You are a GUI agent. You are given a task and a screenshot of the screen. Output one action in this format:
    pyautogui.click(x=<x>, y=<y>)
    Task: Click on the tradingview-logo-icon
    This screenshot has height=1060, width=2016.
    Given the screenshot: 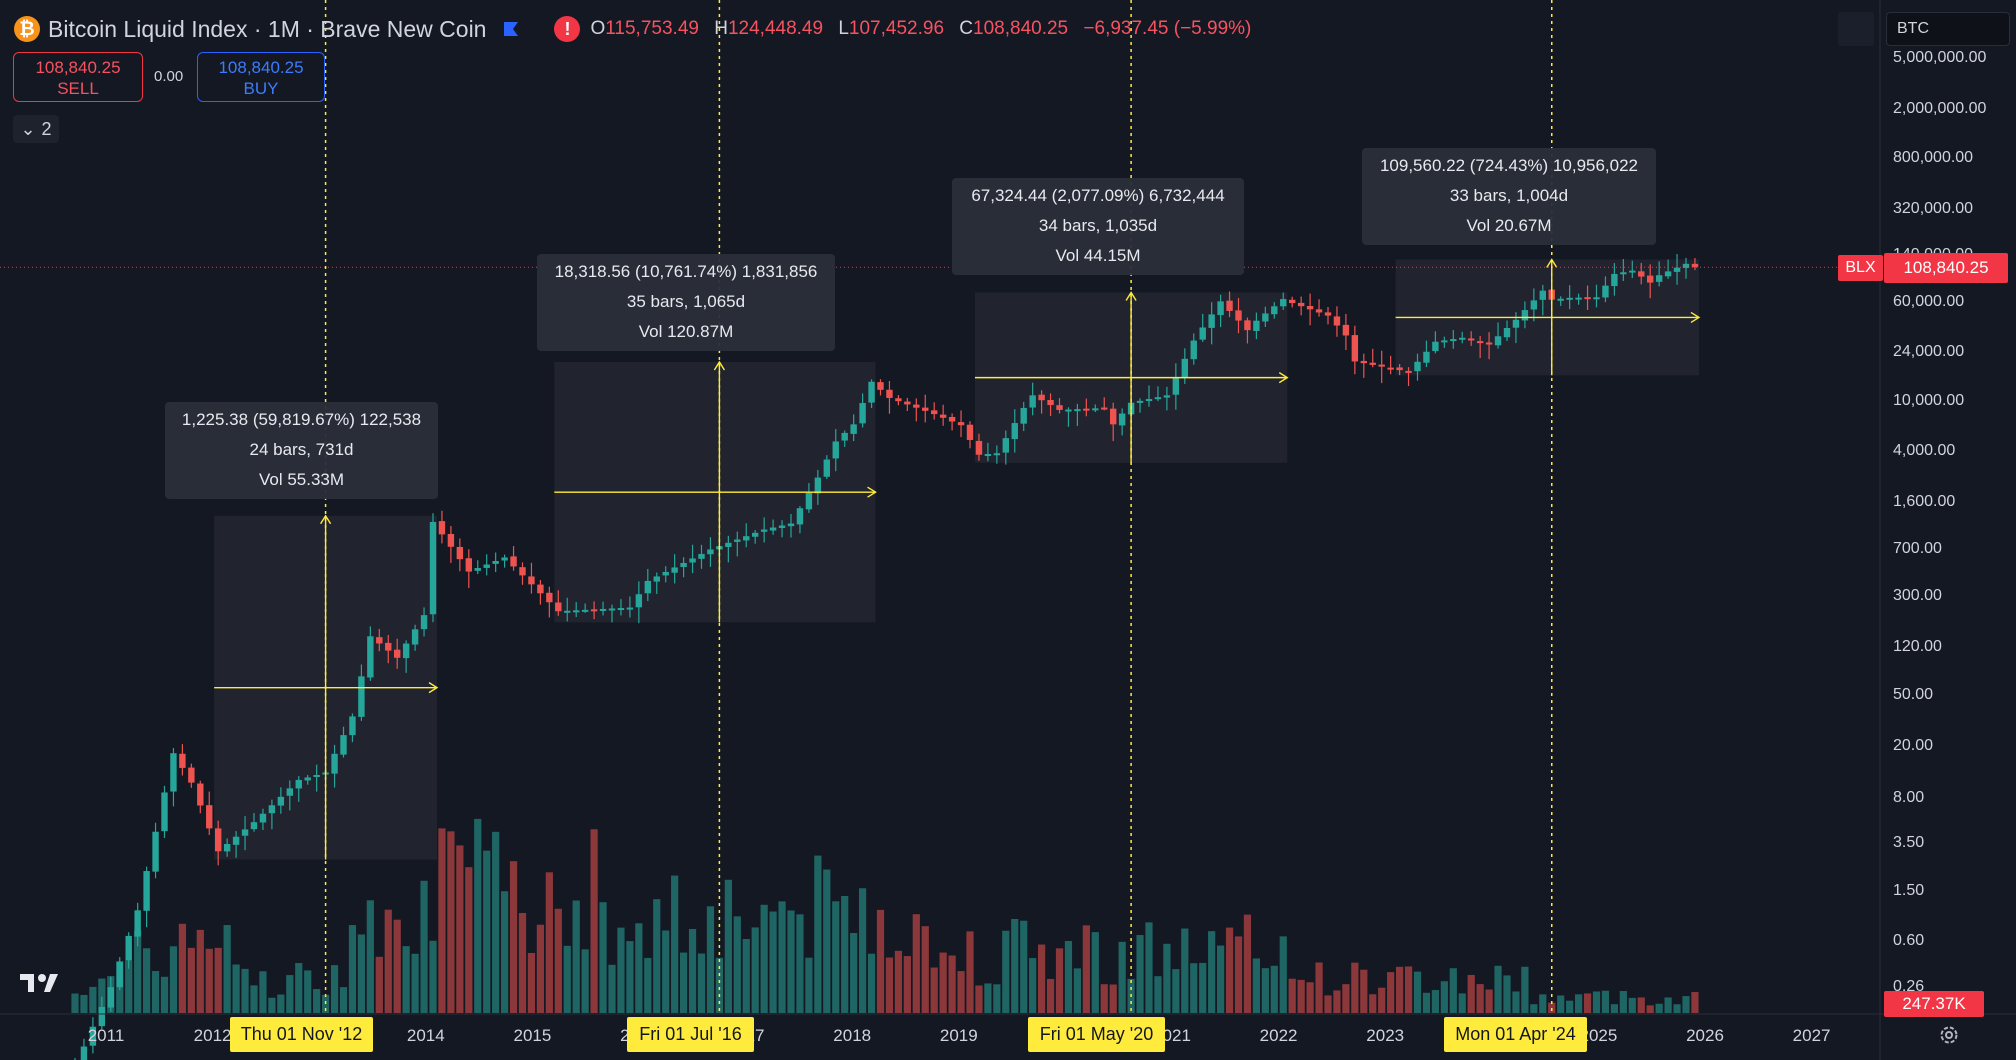 What is the action you would take?
    pyautogui.click(x=42, y=983)
    